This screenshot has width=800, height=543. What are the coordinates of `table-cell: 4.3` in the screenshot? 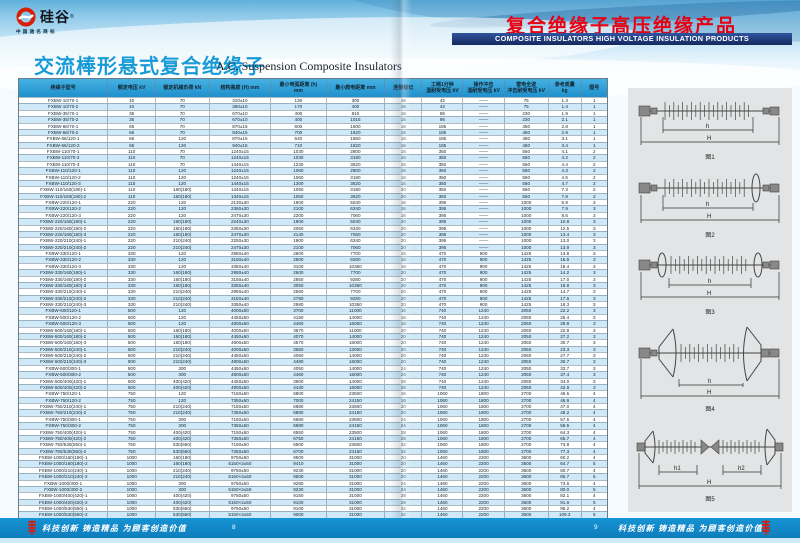 It's located at (565, 171).